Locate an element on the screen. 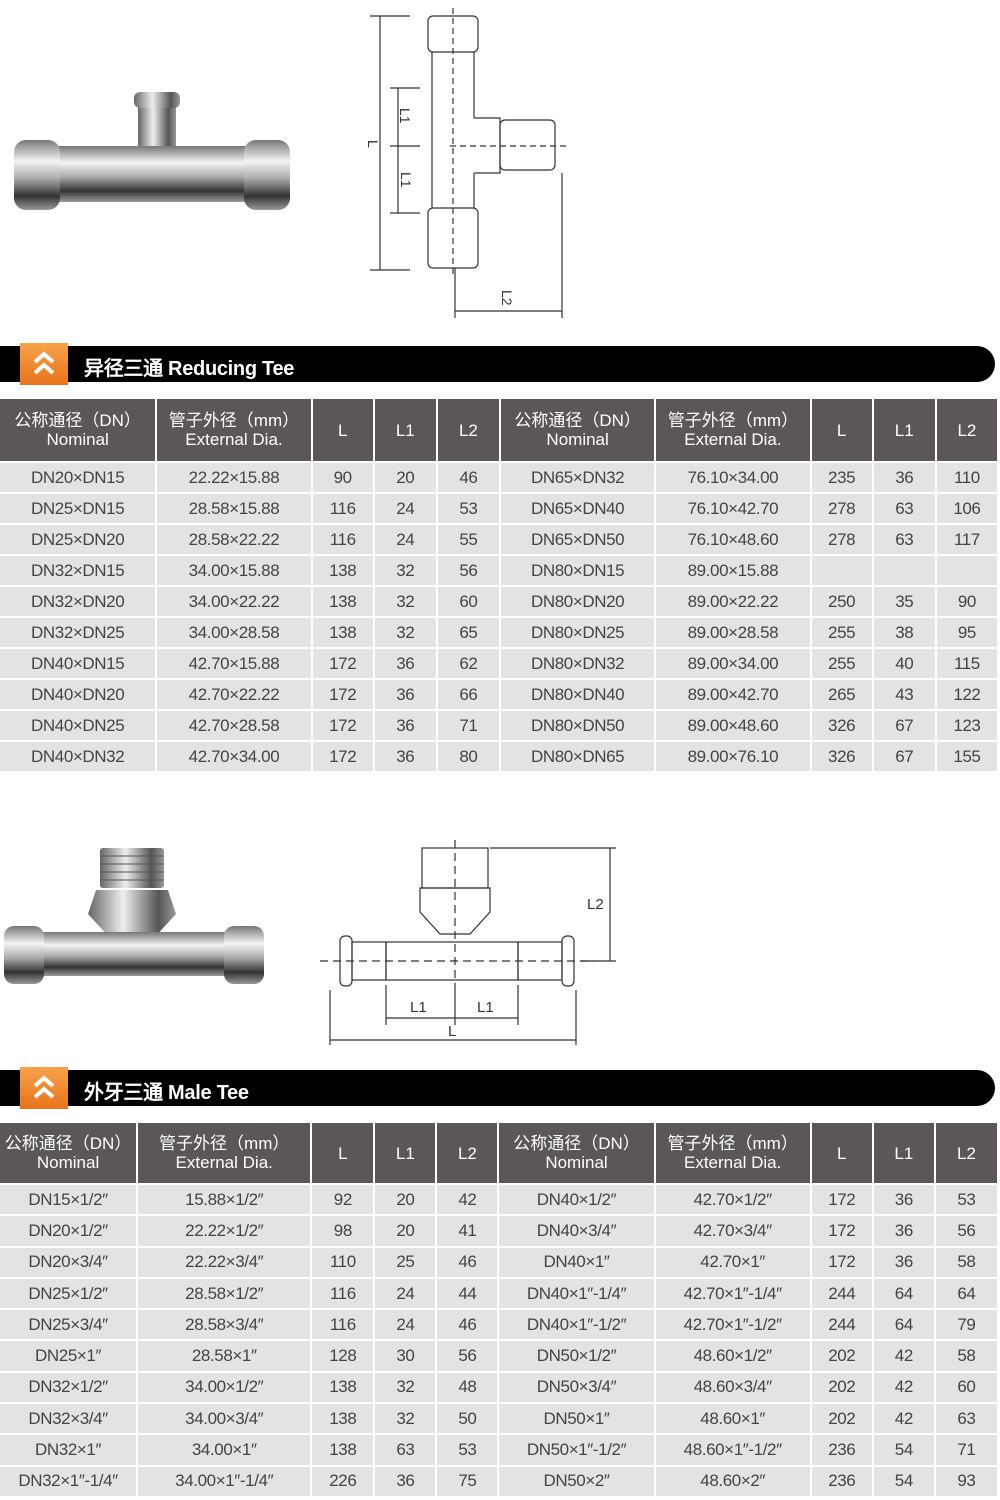 This screenshot has width=1000, height=1500. table-cell: DN40×1″-1/2″ is located at coordinates (576, 1325).